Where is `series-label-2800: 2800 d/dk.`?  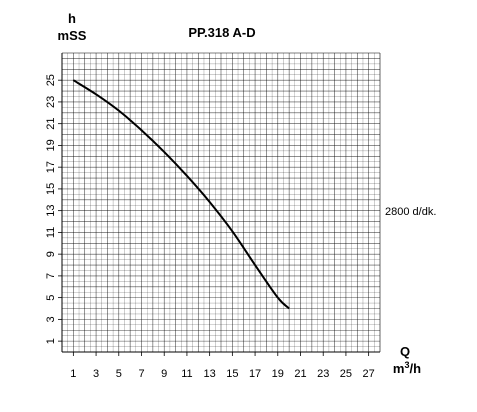 series-label-2800: 2800 d/dk. is located at coordinates (410, 212).